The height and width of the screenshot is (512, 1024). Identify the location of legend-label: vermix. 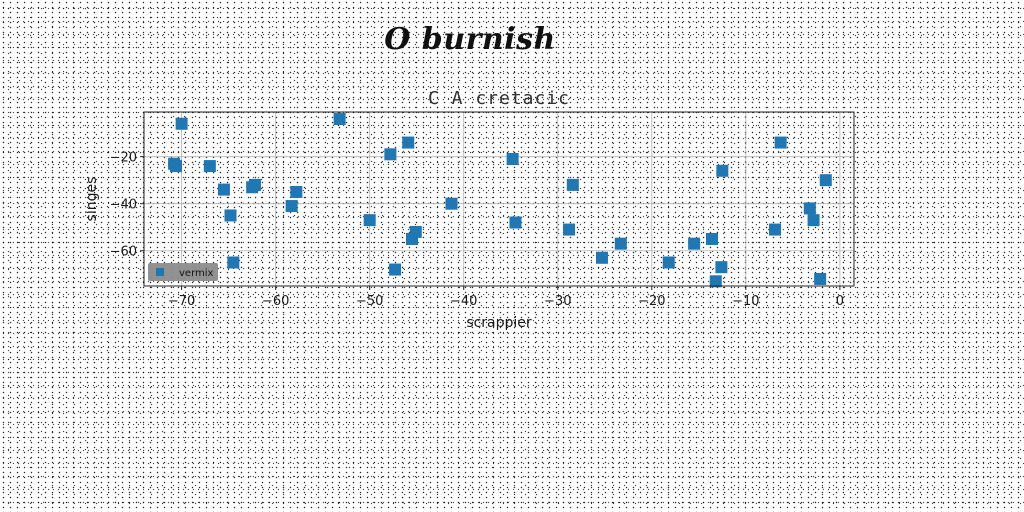
(196, 273).